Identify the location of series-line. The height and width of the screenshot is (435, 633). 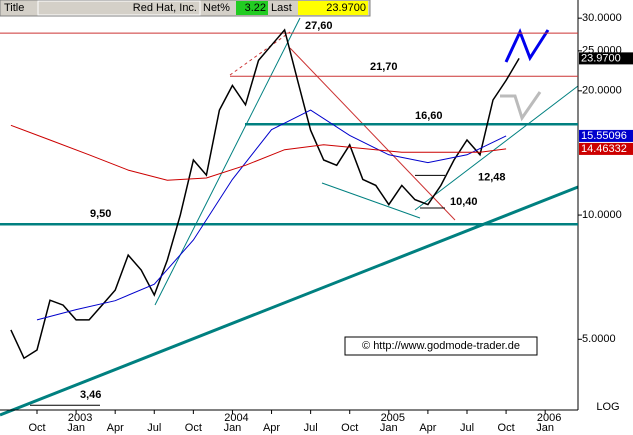
(258, 152).